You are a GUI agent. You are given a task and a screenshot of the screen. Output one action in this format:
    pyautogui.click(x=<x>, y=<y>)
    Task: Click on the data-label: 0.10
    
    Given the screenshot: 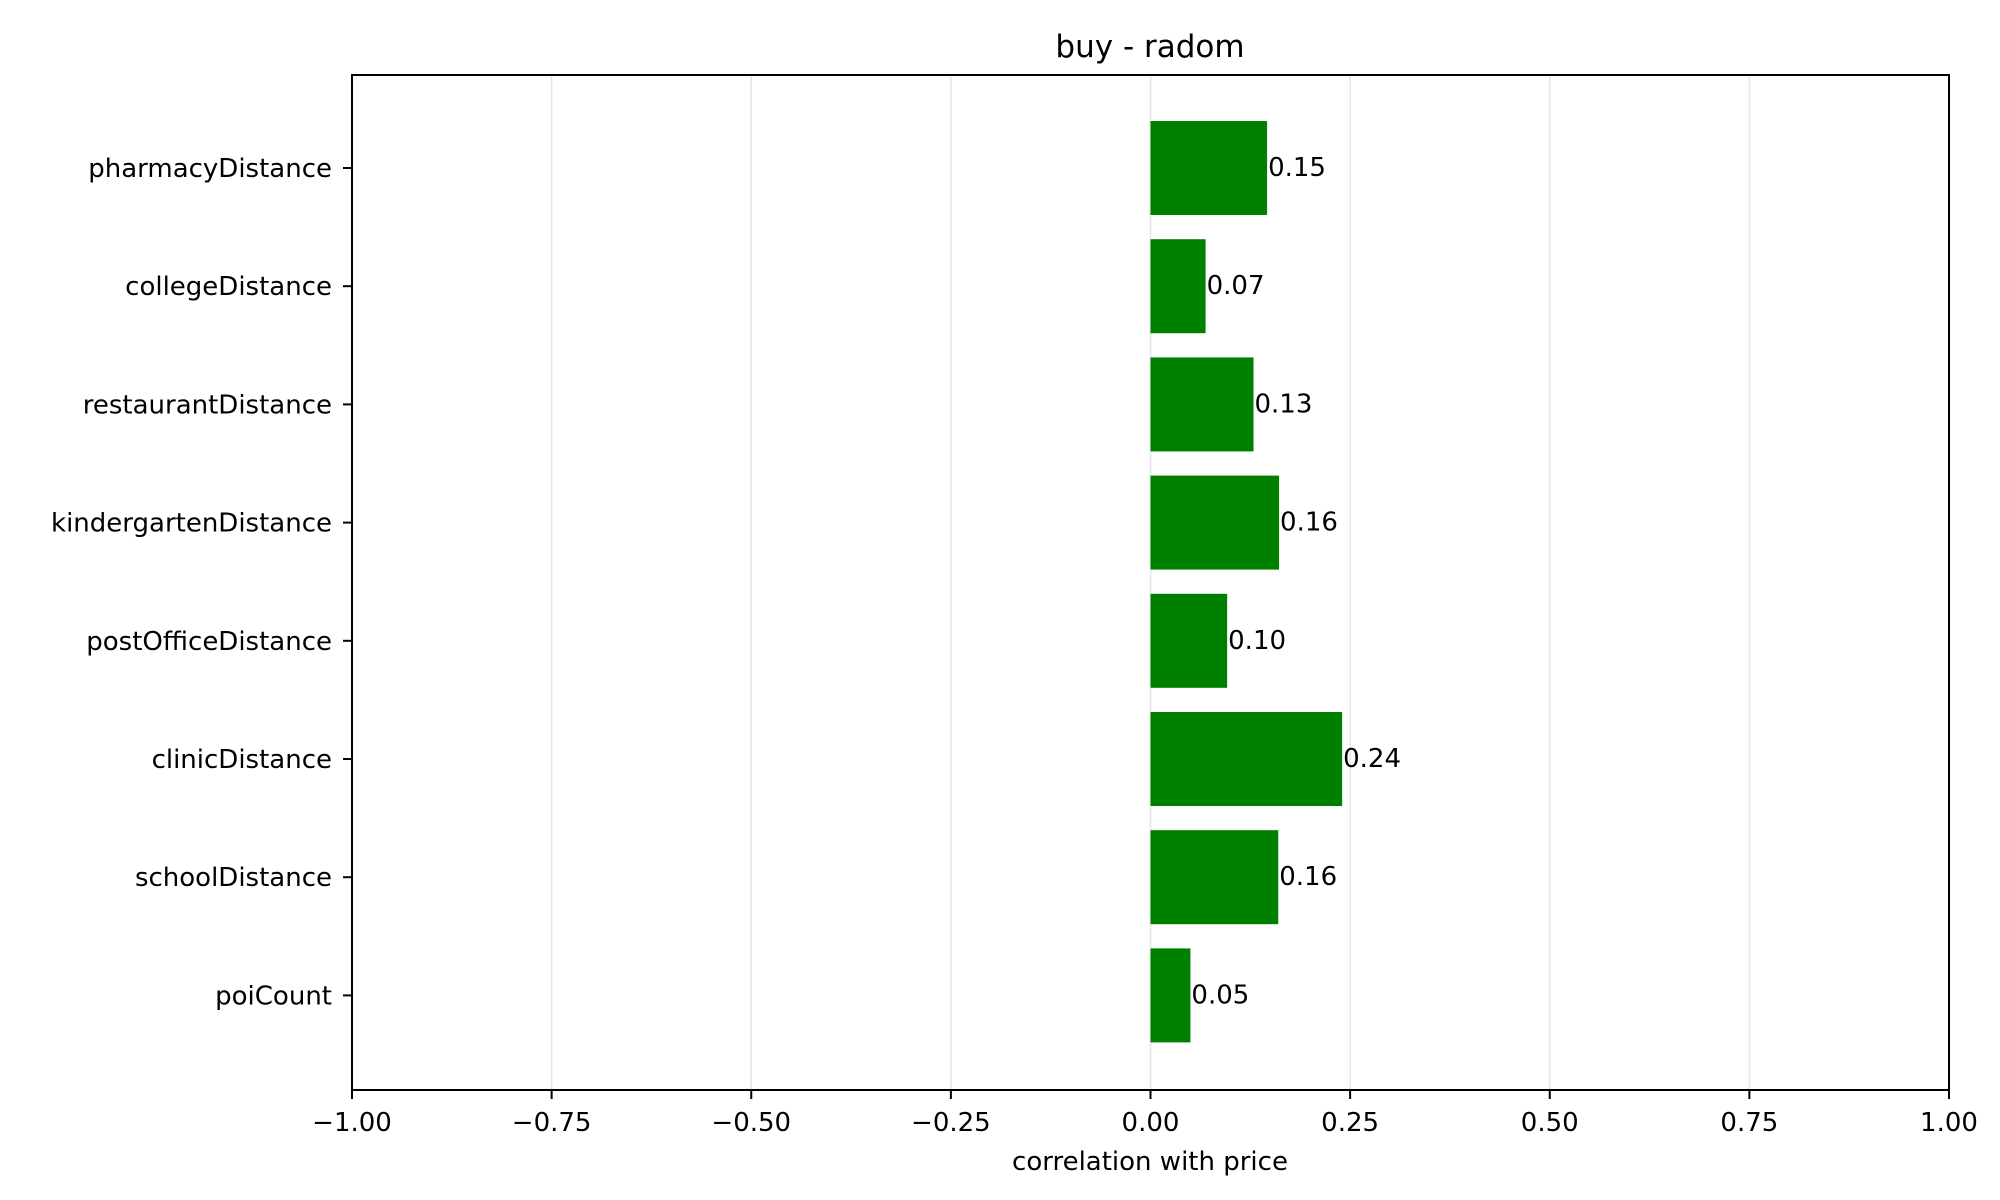 What is the action you would take?
    pyautogui.click(x=1257, y=641)
    